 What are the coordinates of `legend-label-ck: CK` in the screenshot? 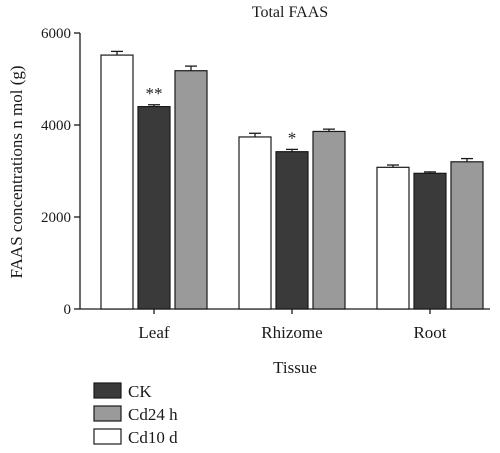 It's located at (140, 391).